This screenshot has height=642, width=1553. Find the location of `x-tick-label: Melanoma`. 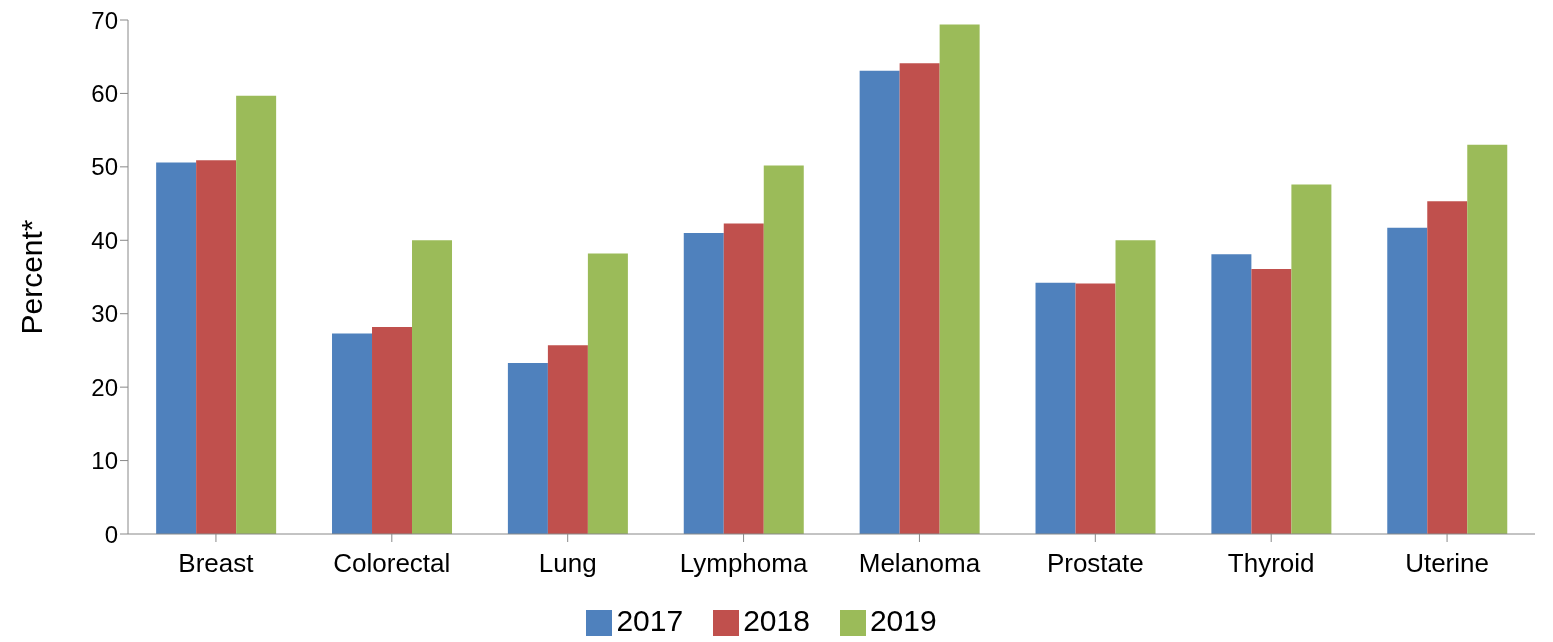

x-tick-label: Melanoma is located at coordinates (919, 563).